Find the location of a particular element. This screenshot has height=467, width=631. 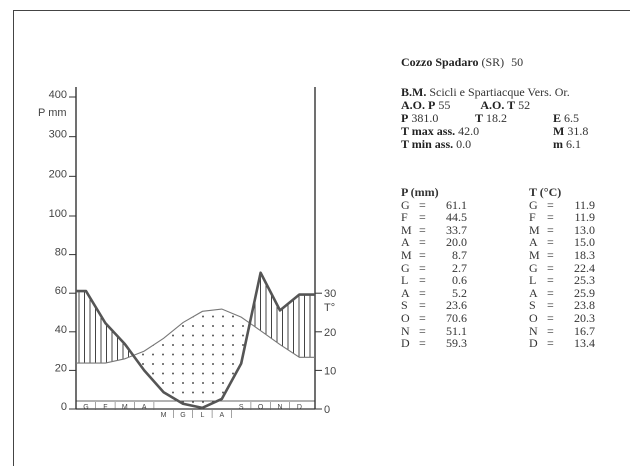

precip-month: D is located at coordinates (405, 343).